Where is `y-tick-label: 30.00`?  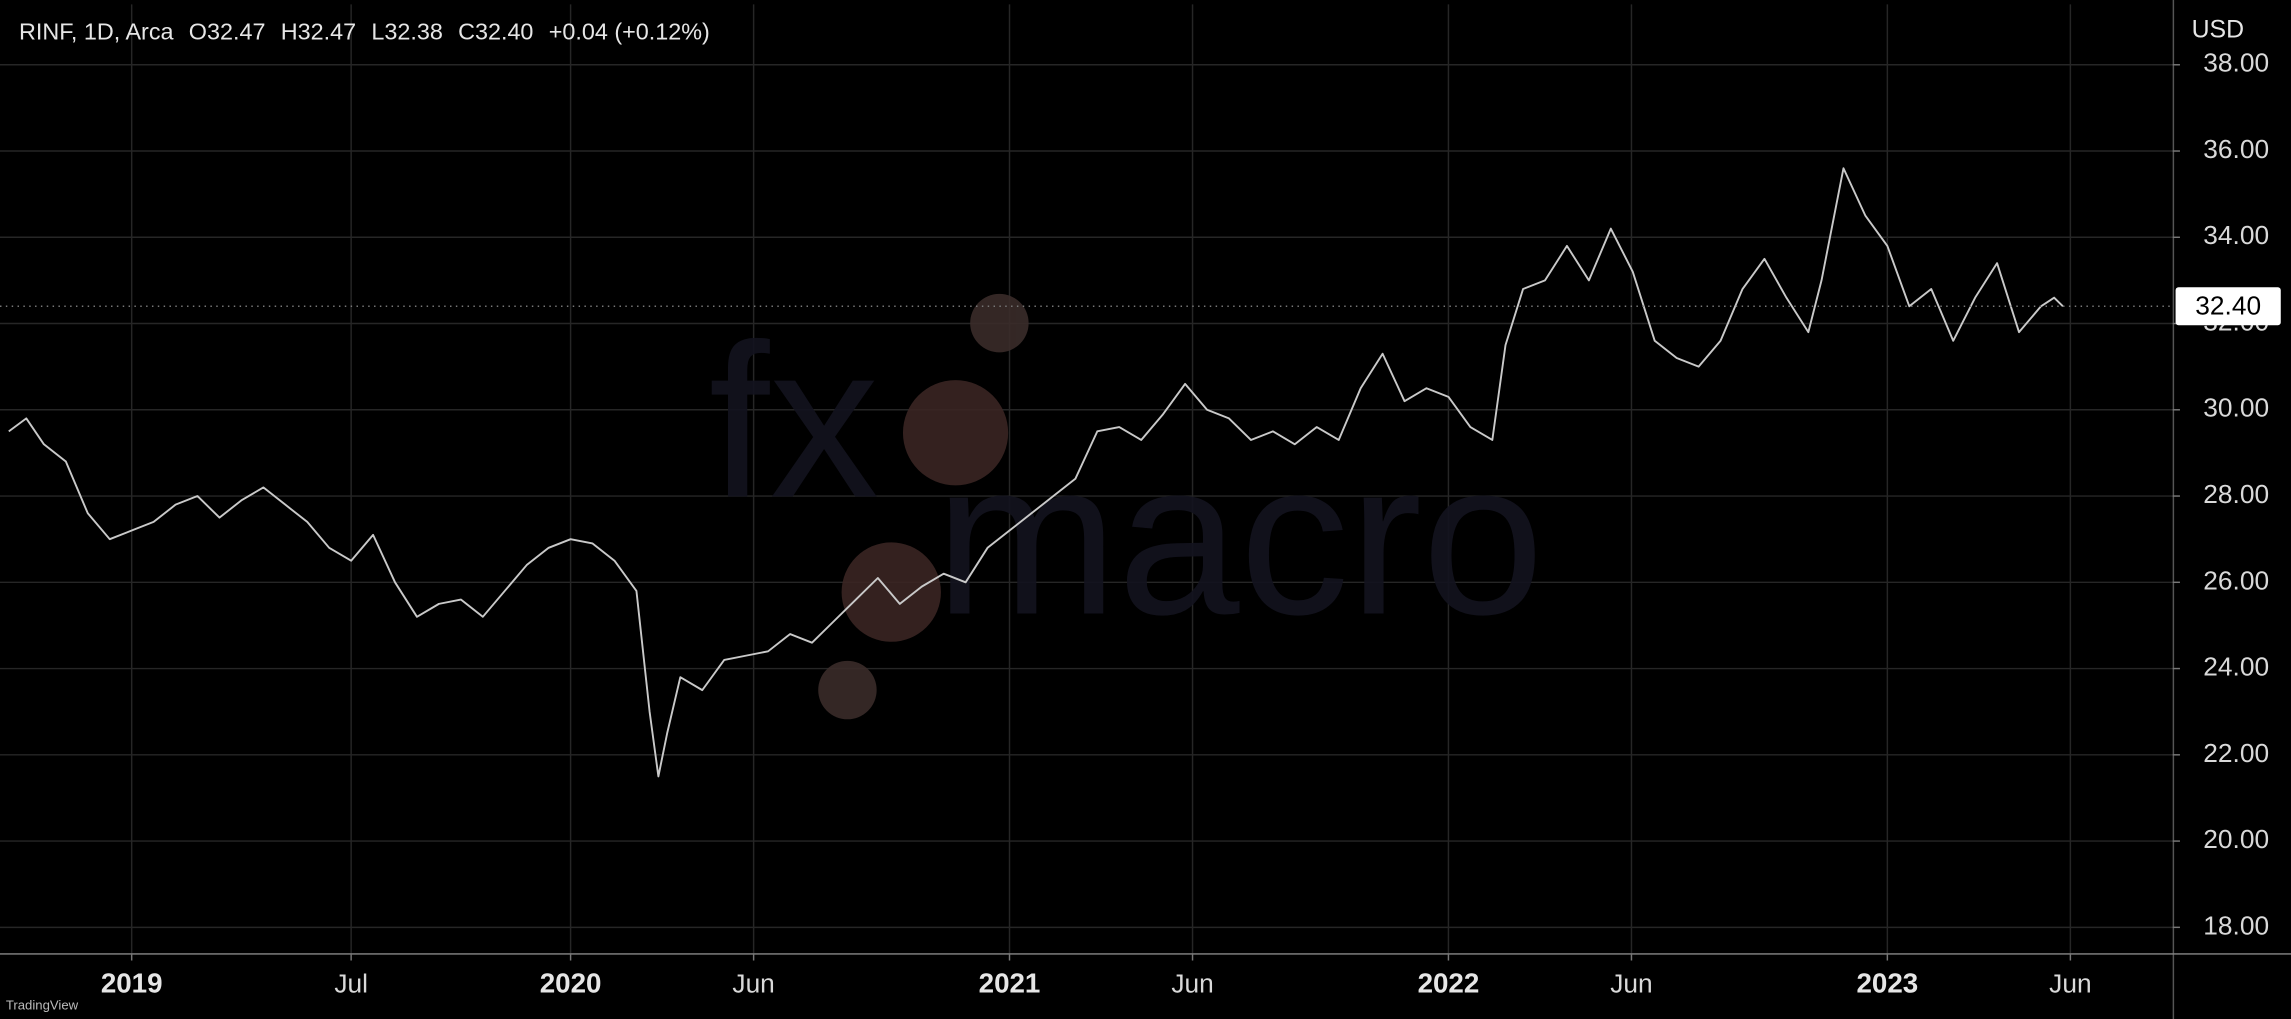 y-tick-label: 30.00 is located at coordinates (2236, 408).